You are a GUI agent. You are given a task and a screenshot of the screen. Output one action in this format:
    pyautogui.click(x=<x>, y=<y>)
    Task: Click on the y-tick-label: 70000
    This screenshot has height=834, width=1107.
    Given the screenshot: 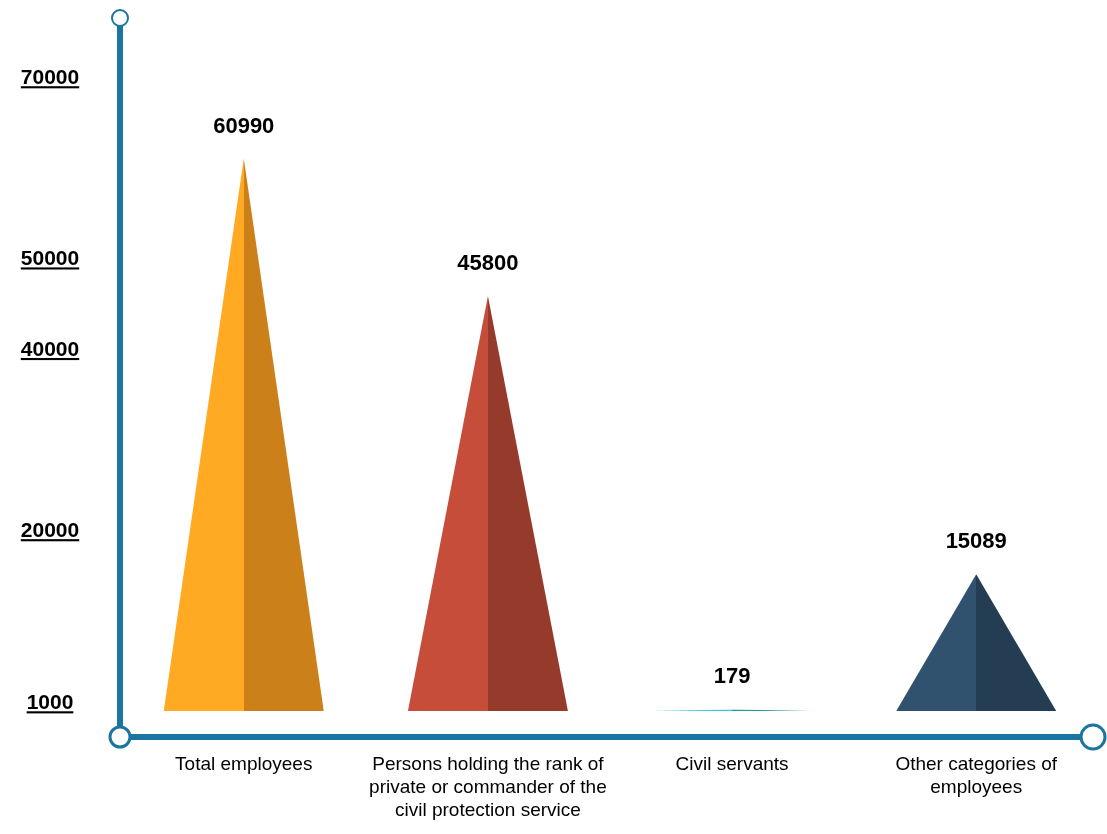 What is the action you would take?
    pyautogui.click(x=50, y=77)
    